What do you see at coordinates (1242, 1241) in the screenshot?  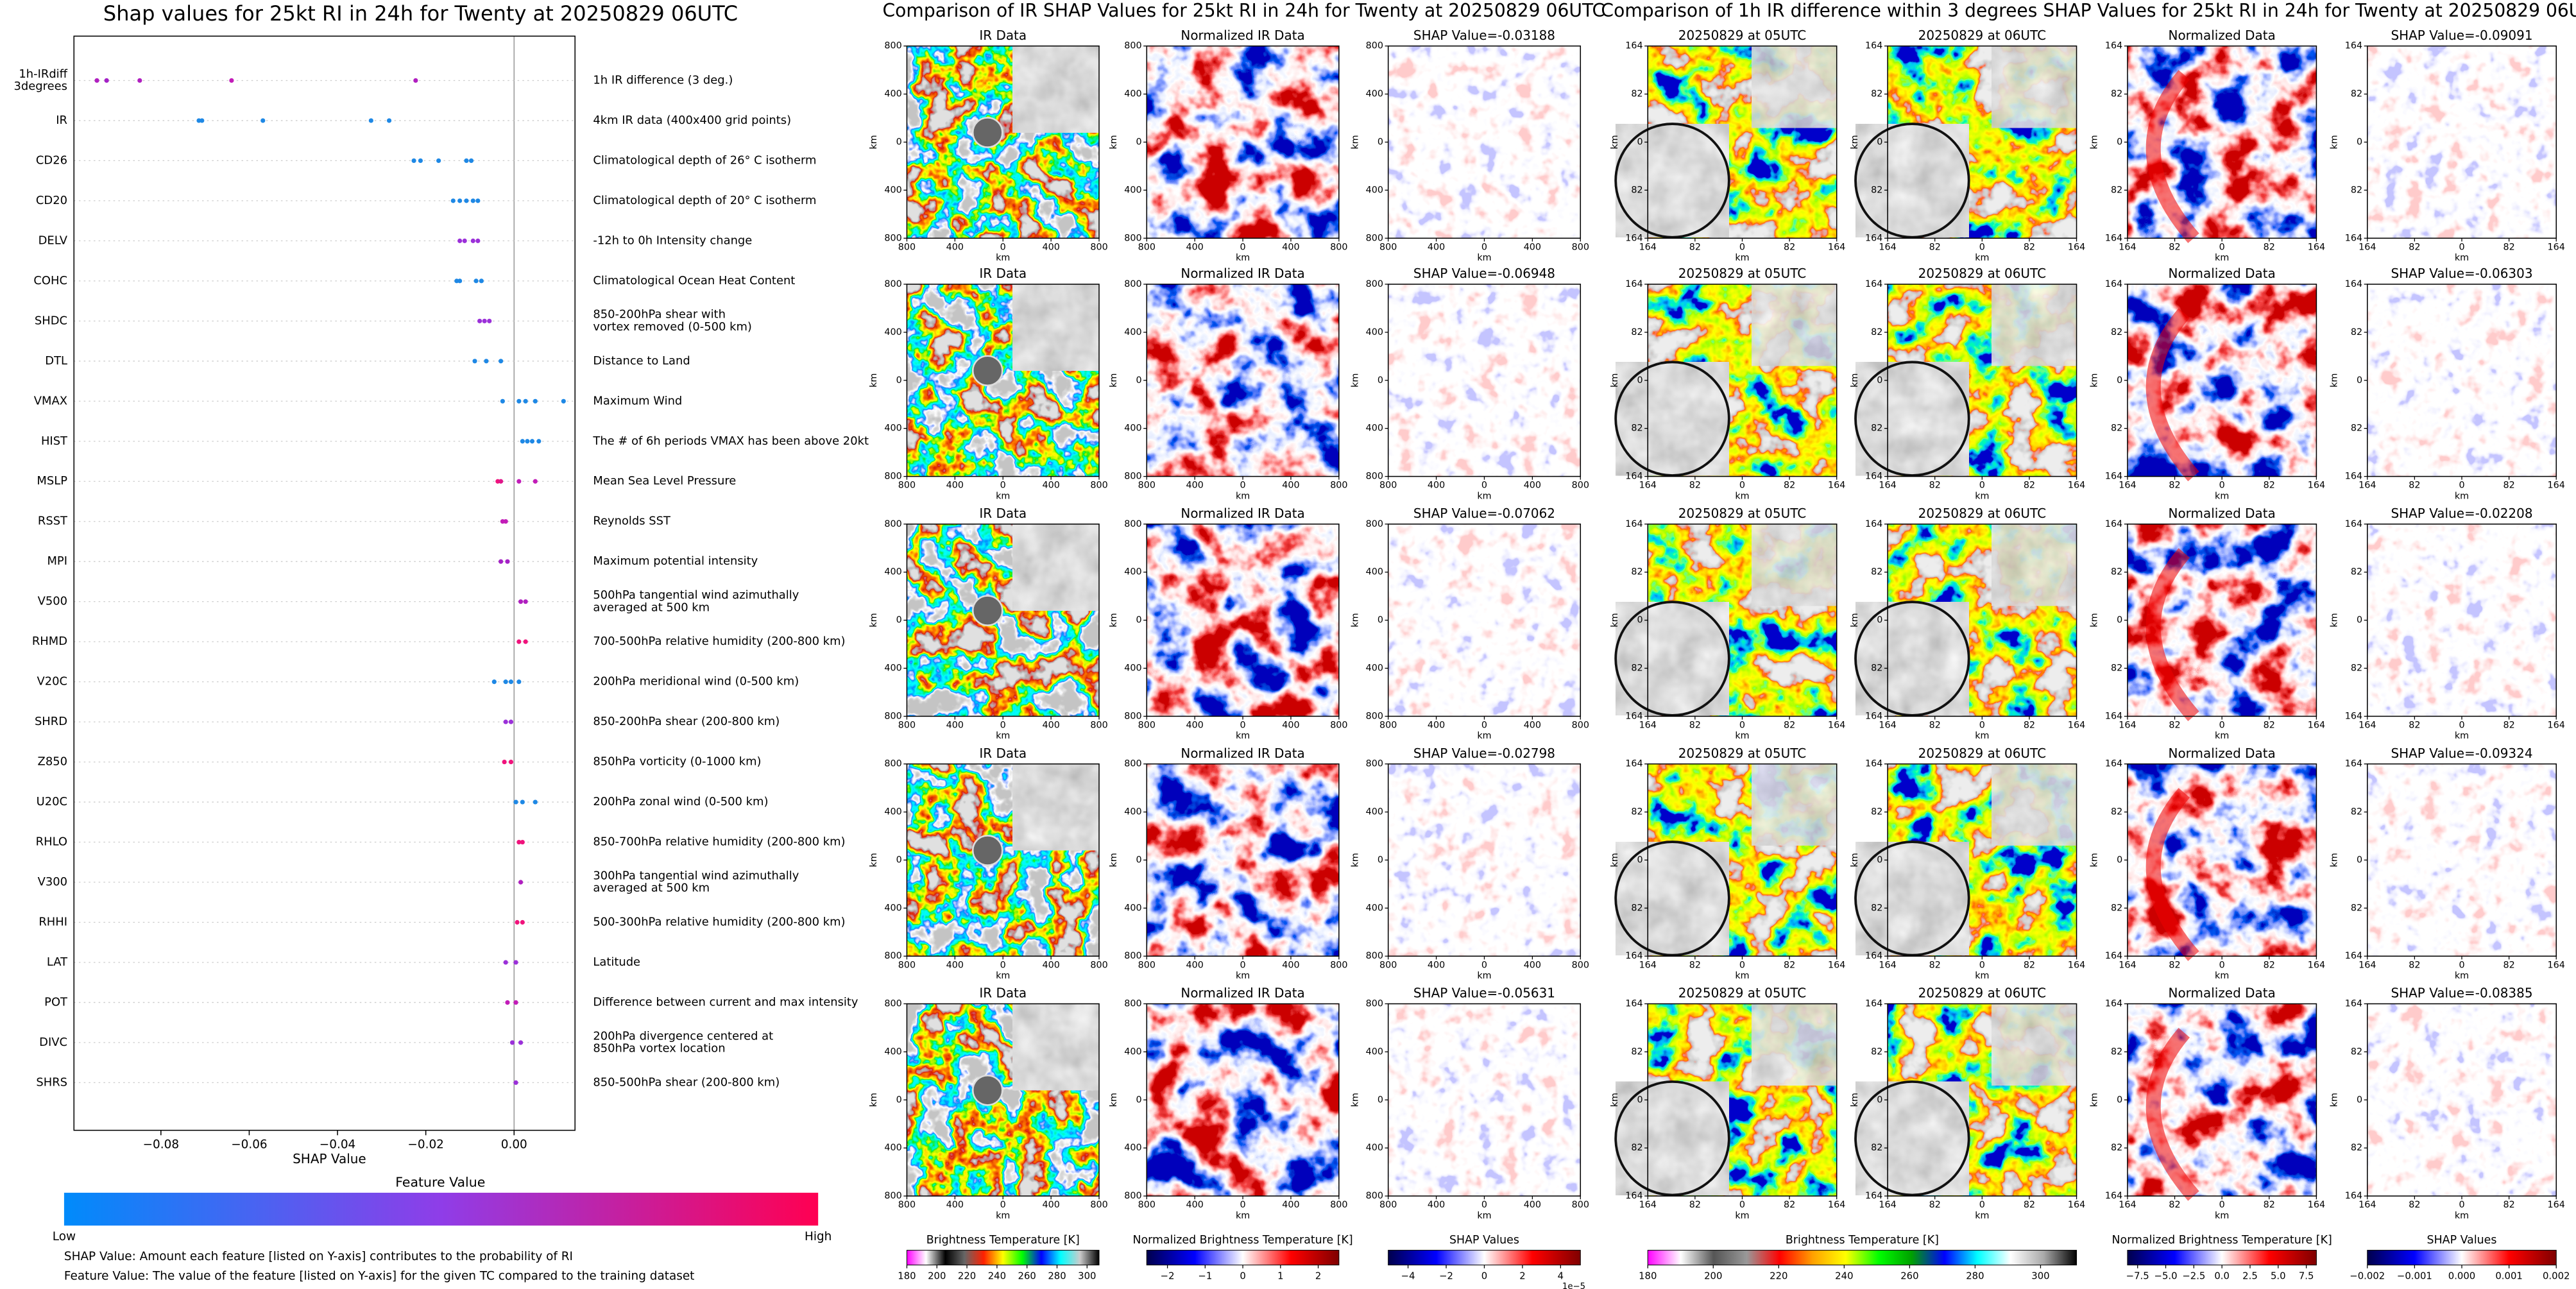 I see `colorbar-label: Normalized Brightness Temperature [K]` at bounding box center [1242, 1241].